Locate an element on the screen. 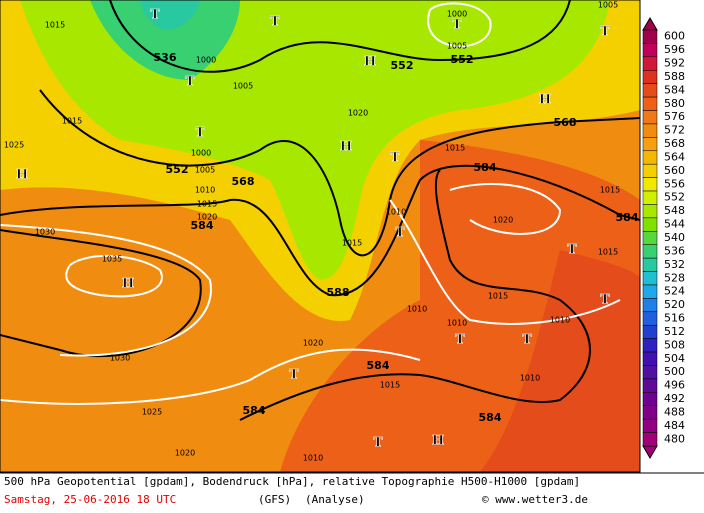  geopotential-label: 568 is located at coordinates (565, 122).